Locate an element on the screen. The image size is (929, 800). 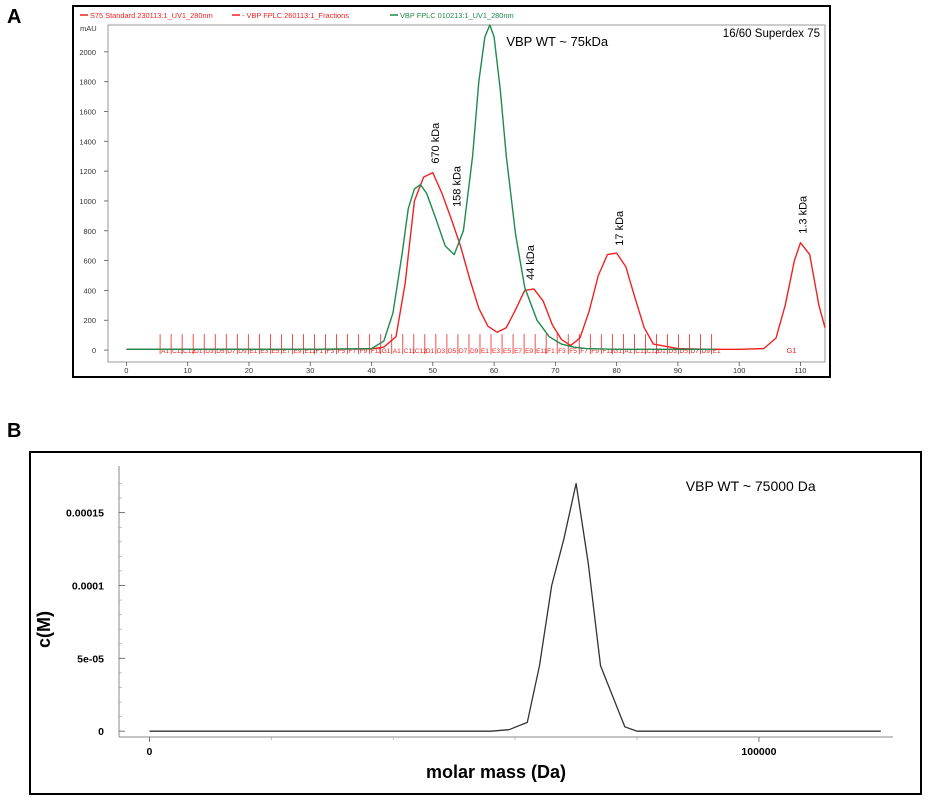
x-tick-label: 70 is located at coordinates (555, 370).